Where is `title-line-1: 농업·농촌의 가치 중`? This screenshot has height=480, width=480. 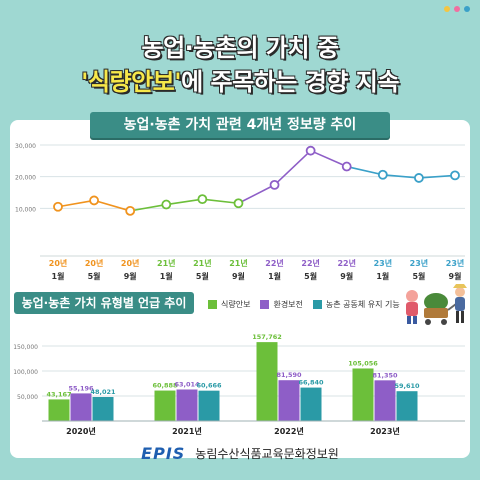
title-line-1: 농업·농촌의 가치 중 is located at coordinates (240, 48).